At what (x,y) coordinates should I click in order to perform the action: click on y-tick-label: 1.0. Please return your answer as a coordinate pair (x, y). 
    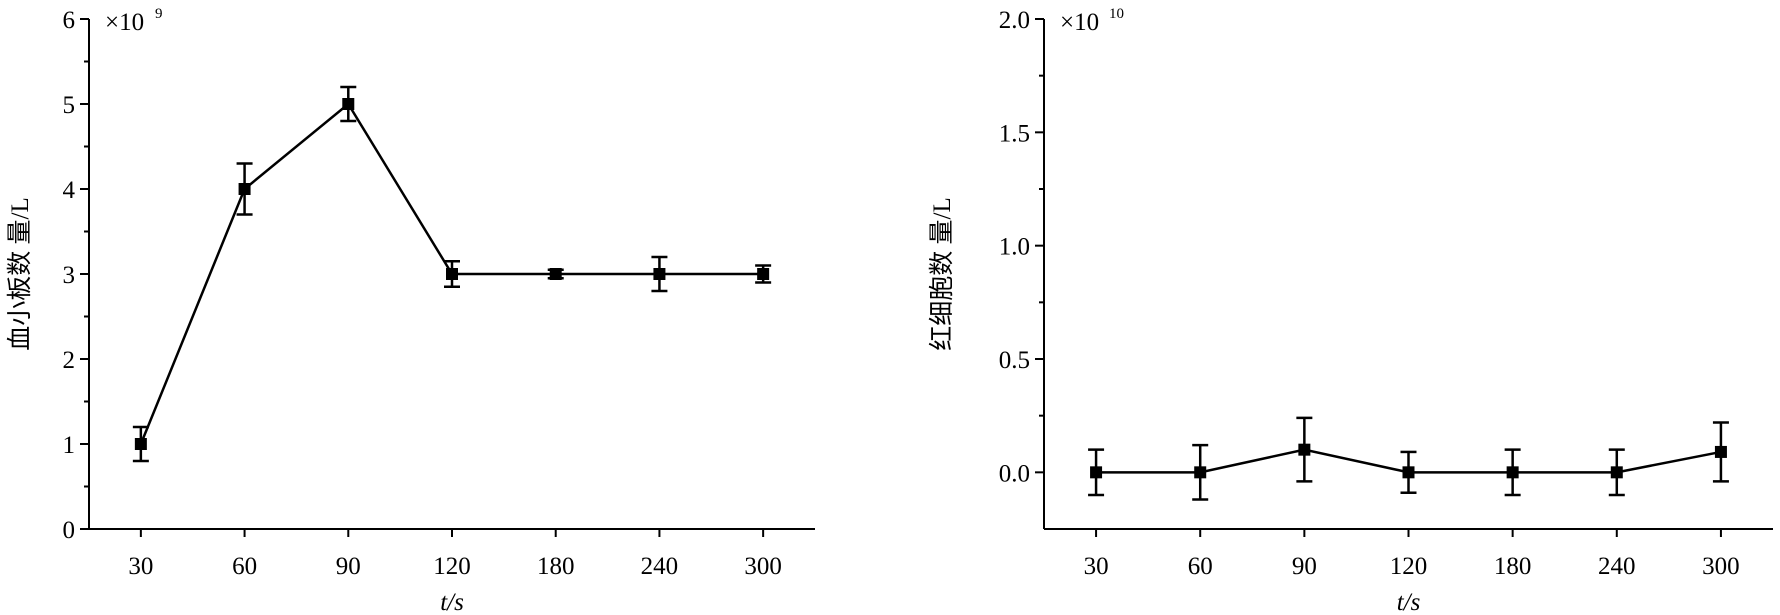
    Looking at the image, I should click on (1014, 247).